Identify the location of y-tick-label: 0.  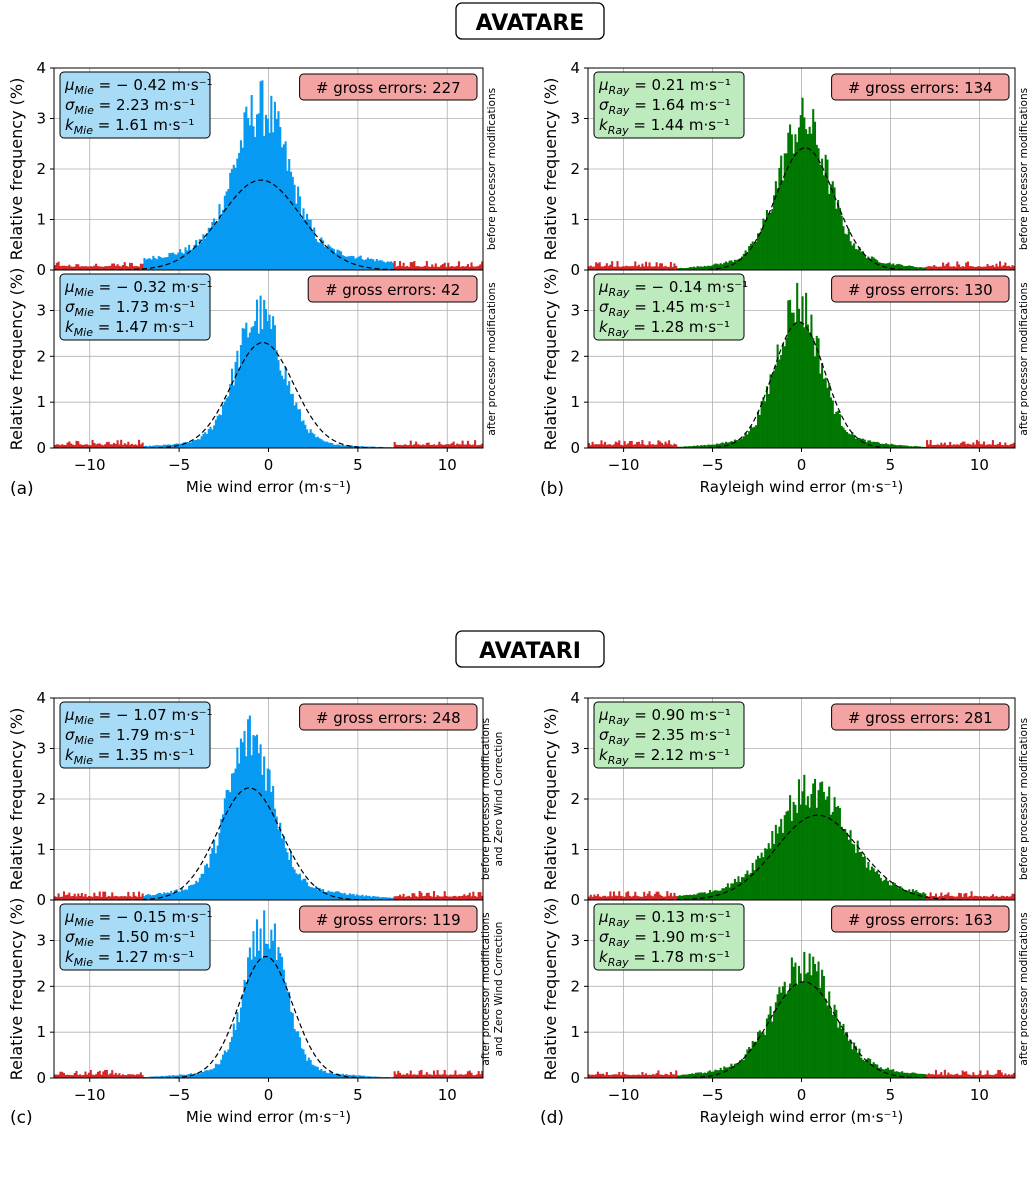
(41, 1078).